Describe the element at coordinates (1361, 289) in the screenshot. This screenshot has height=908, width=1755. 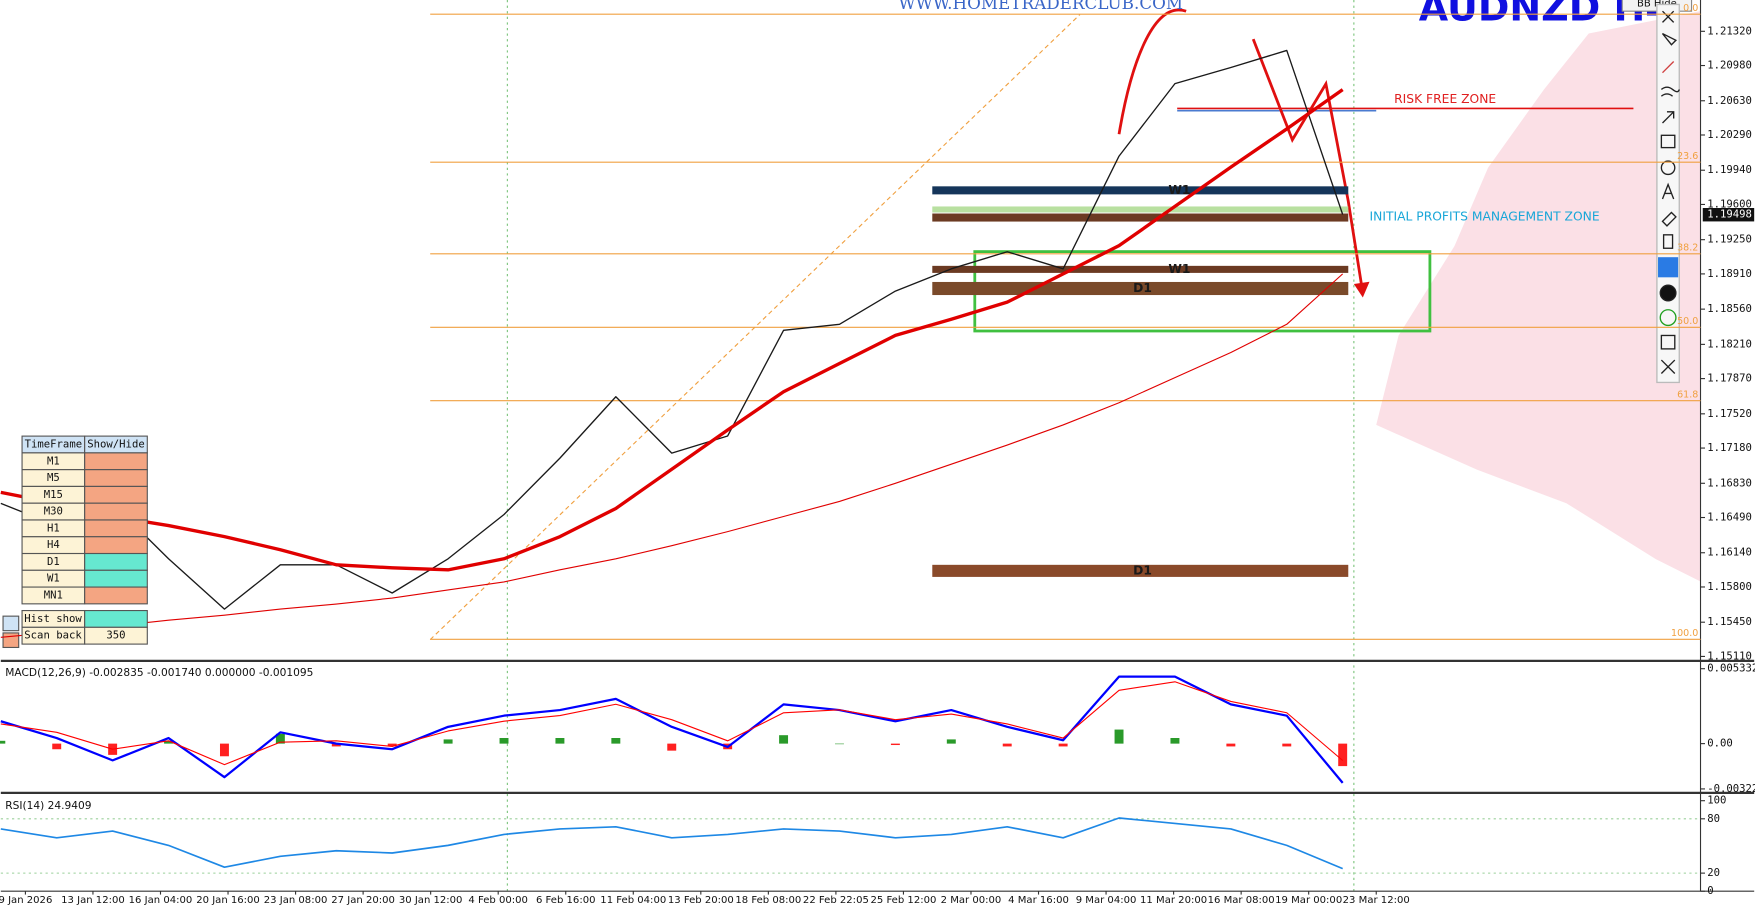
I see `projection-arrow` at that location.